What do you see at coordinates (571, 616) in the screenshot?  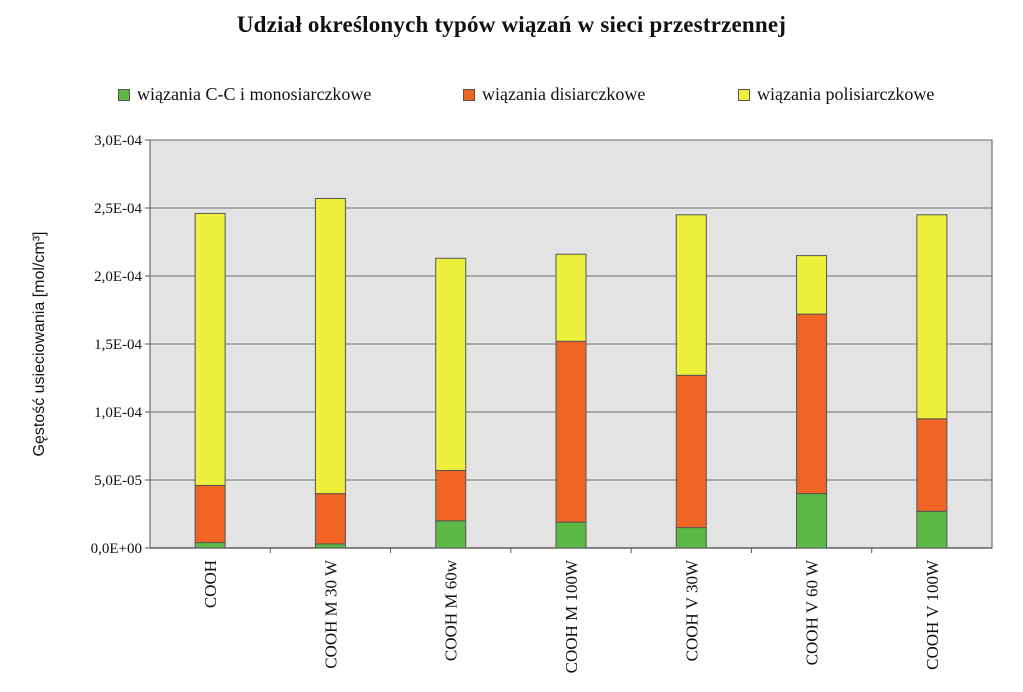 I see `category-label-3: COOH M 100W` at bounding box center [571, 616].